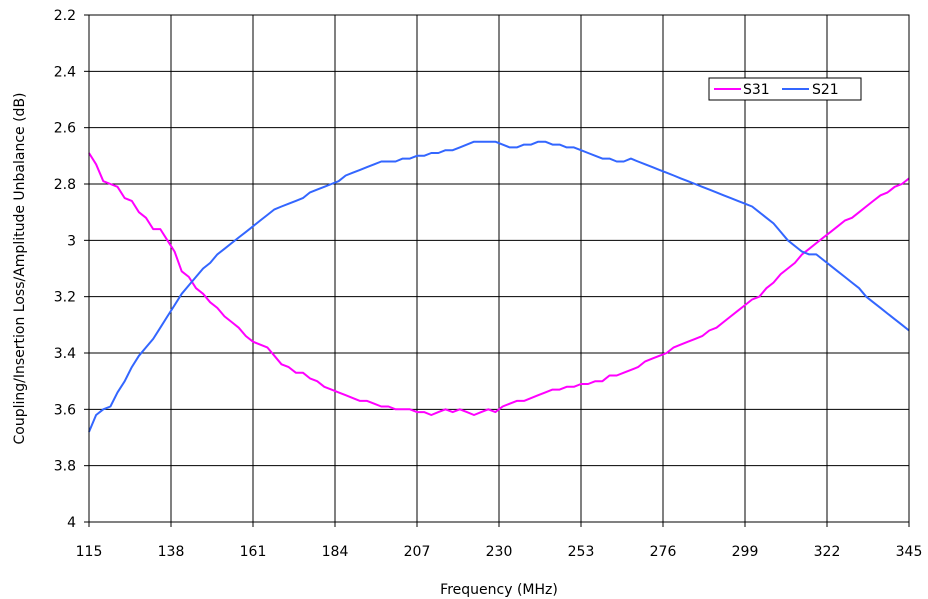 This screenshot has width=928, height=599. I want to click on legend-label-s31: S31, so click(756, 90).